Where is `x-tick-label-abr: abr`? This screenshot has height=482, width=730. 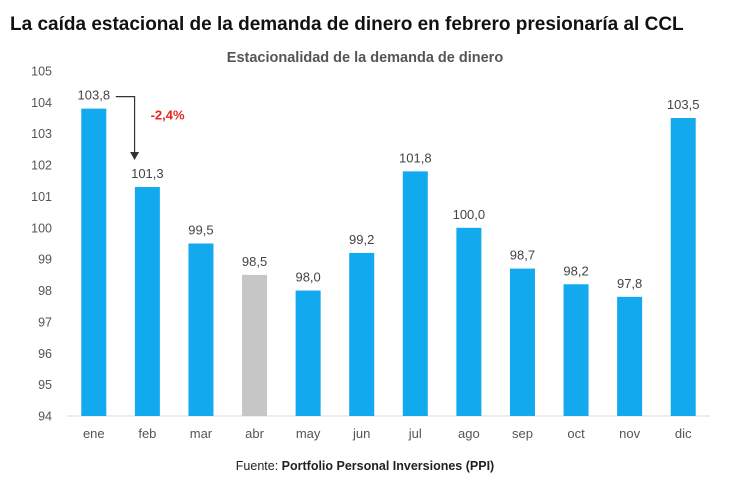
x-tick-label-abr: abr is located at coordinates (254, 433).